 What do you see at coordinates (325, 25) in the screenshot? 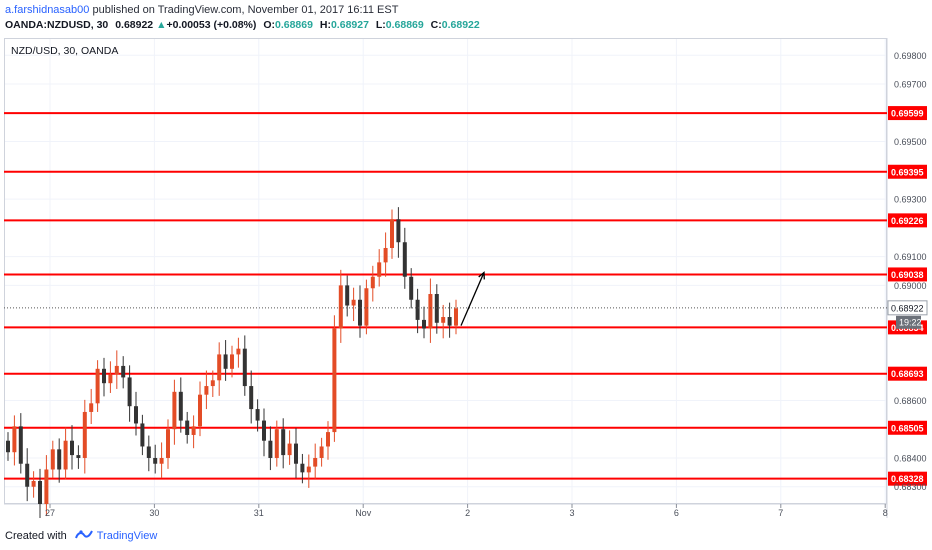
I see `high-label: H:` at bounding box center [325, 25].